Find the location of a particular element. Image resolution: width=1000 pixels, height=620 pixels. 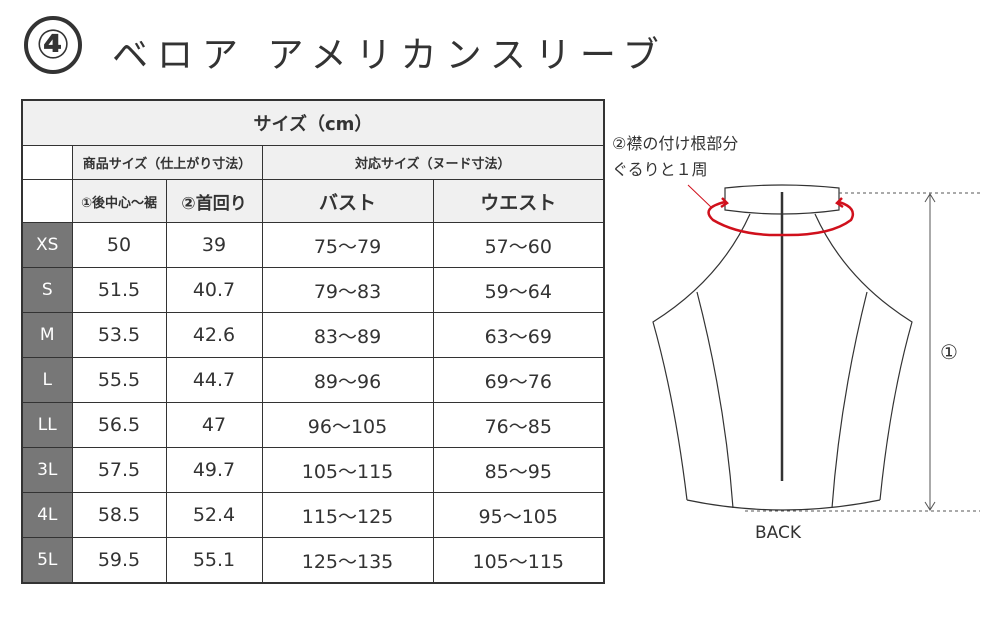

bust-cell: 83〜89 is located at coordinates (347, 335).